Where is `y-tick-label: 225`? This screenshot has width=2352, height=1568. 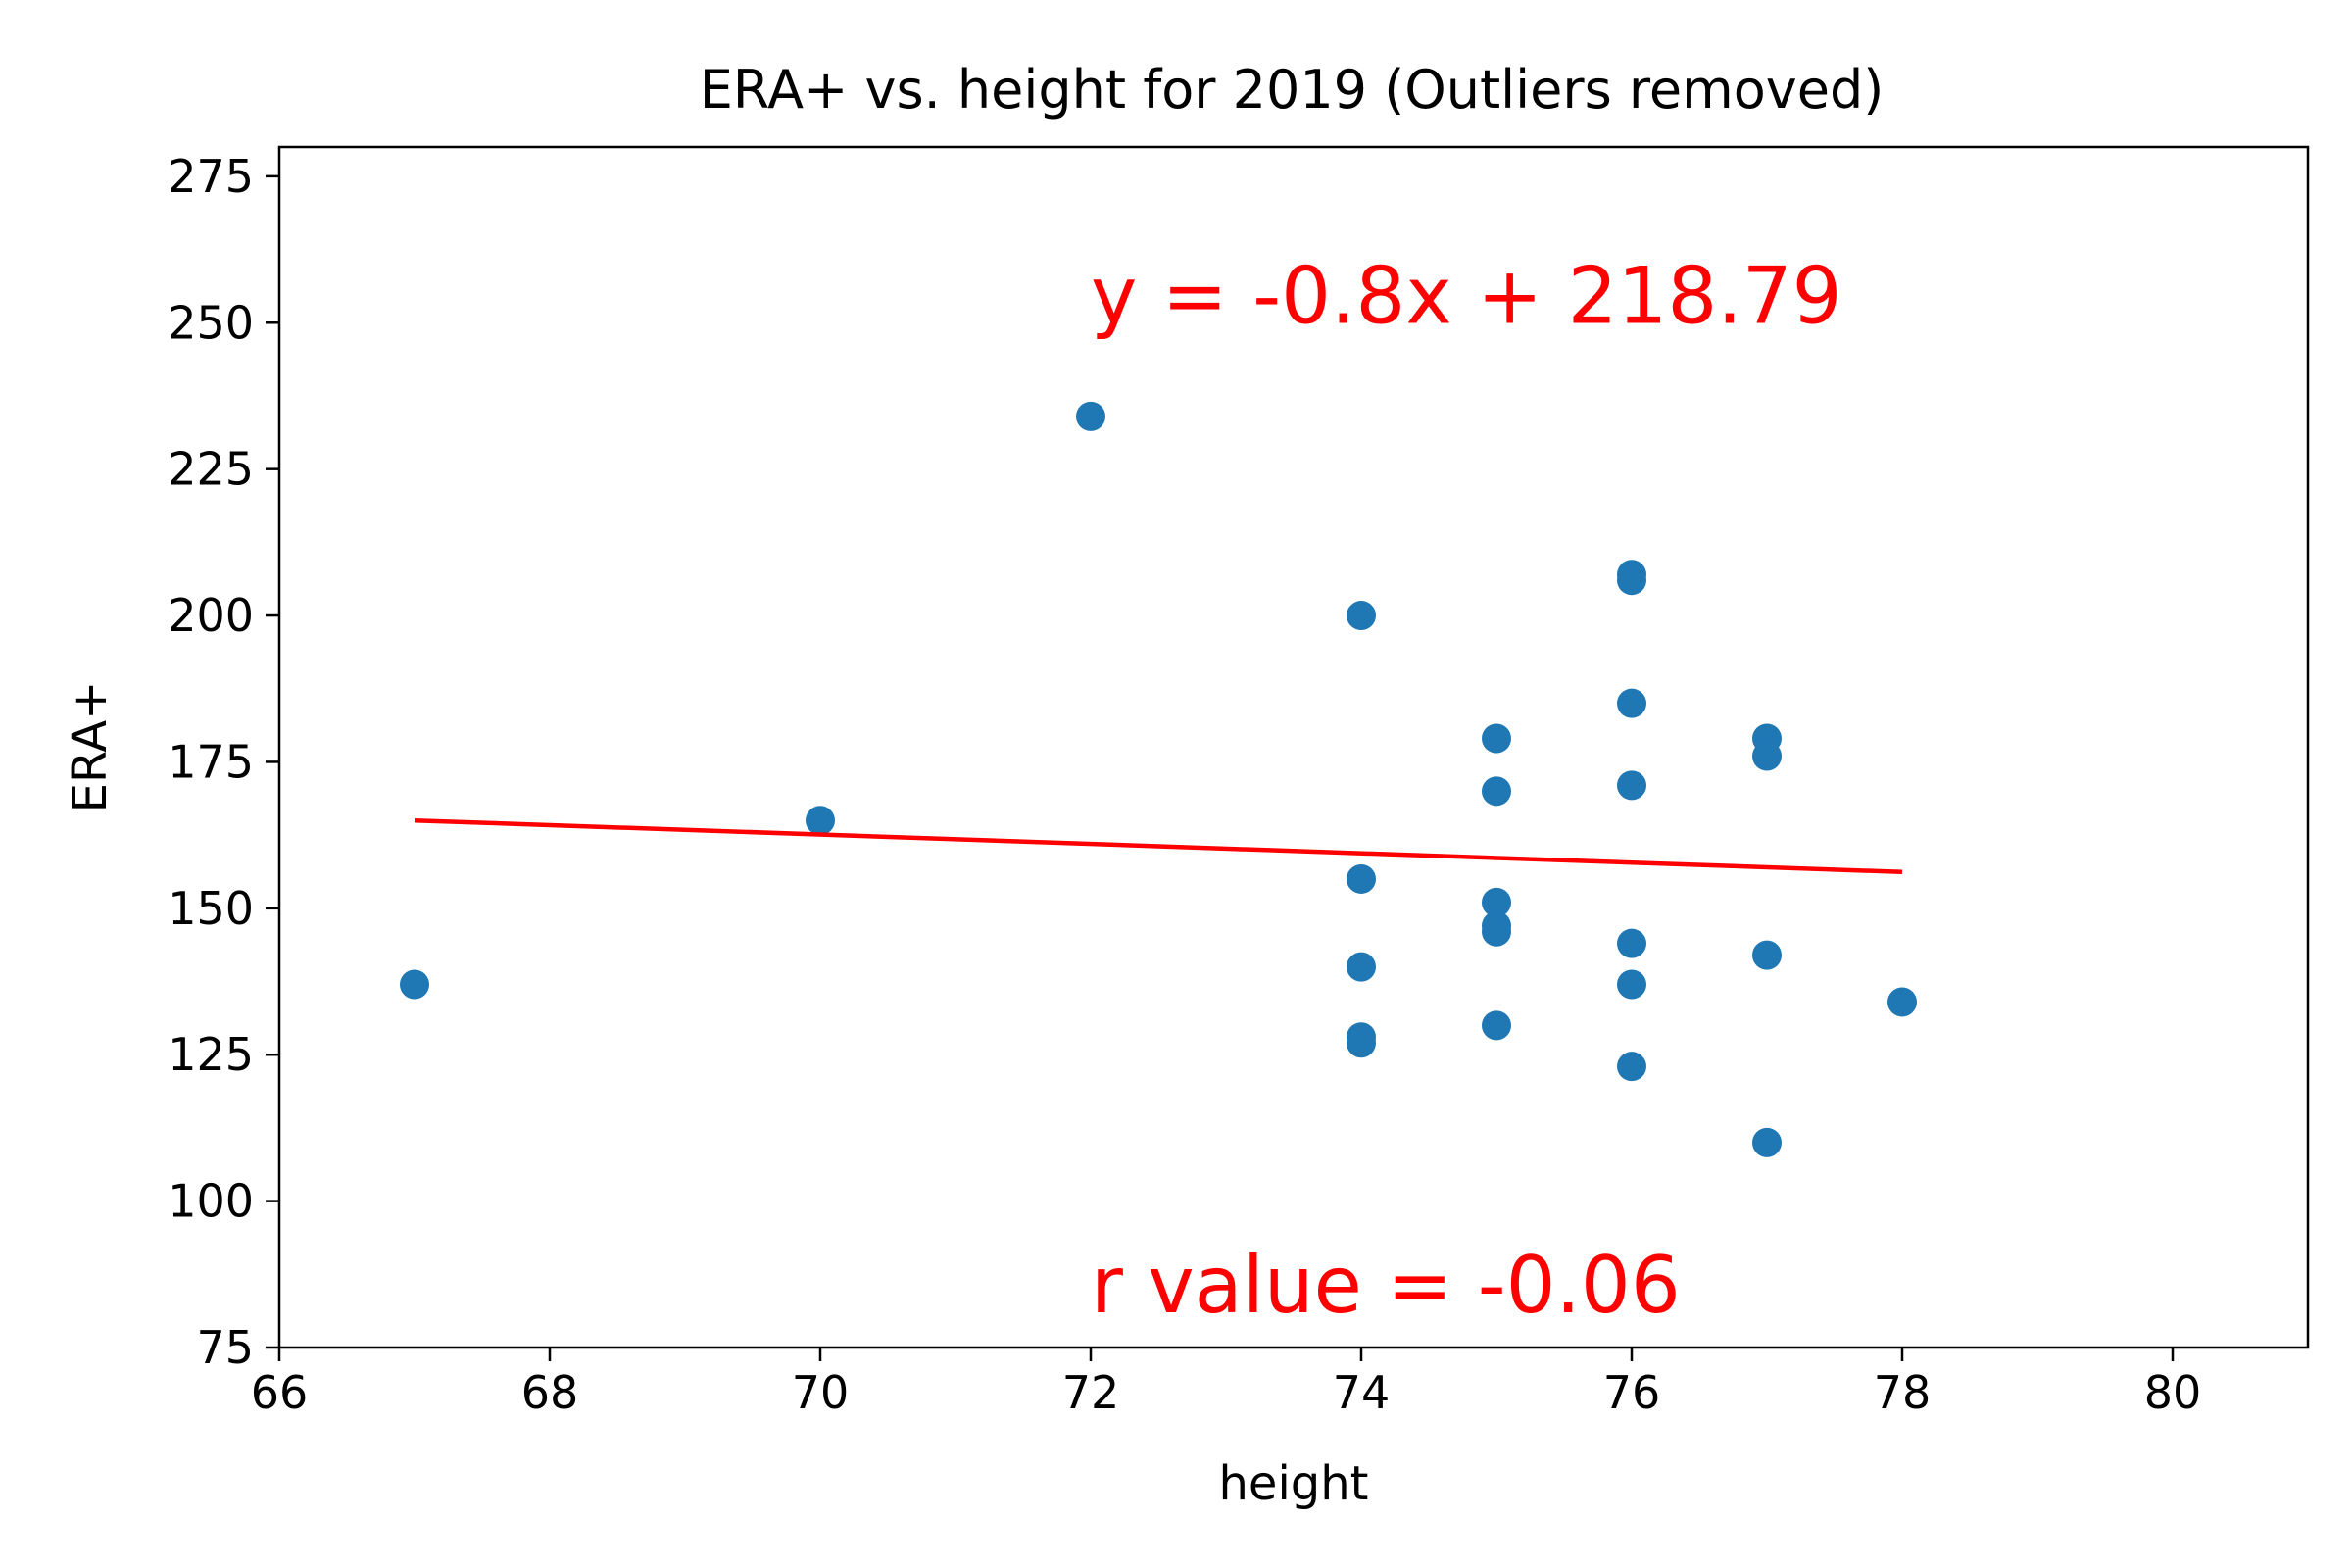 y-tick-label: 225 is located at coordinates (211, 470).